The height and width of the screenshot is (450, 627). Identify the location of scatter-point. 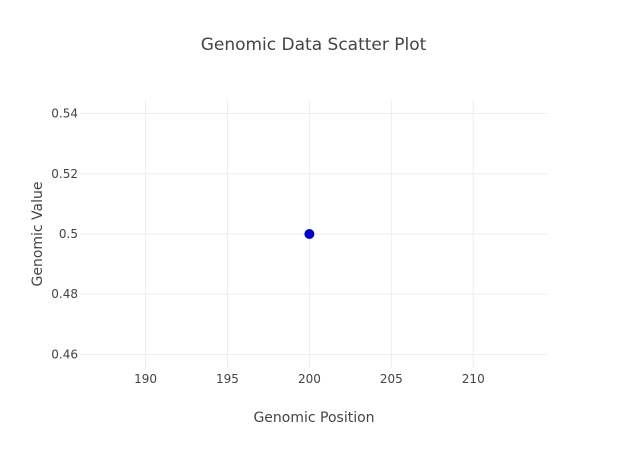
(309, 234).